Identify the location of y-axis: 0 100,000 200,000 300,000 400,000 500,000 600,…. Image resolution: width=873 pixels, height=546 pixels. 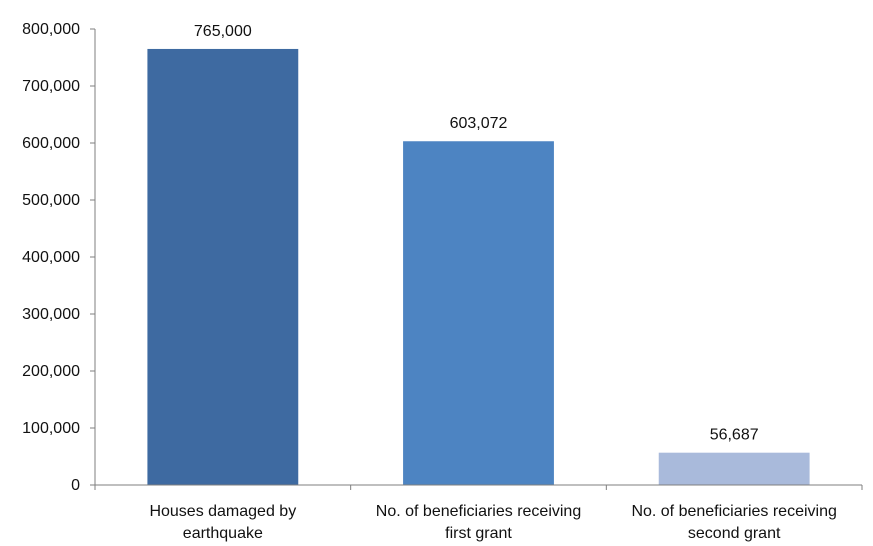
(59, 257).